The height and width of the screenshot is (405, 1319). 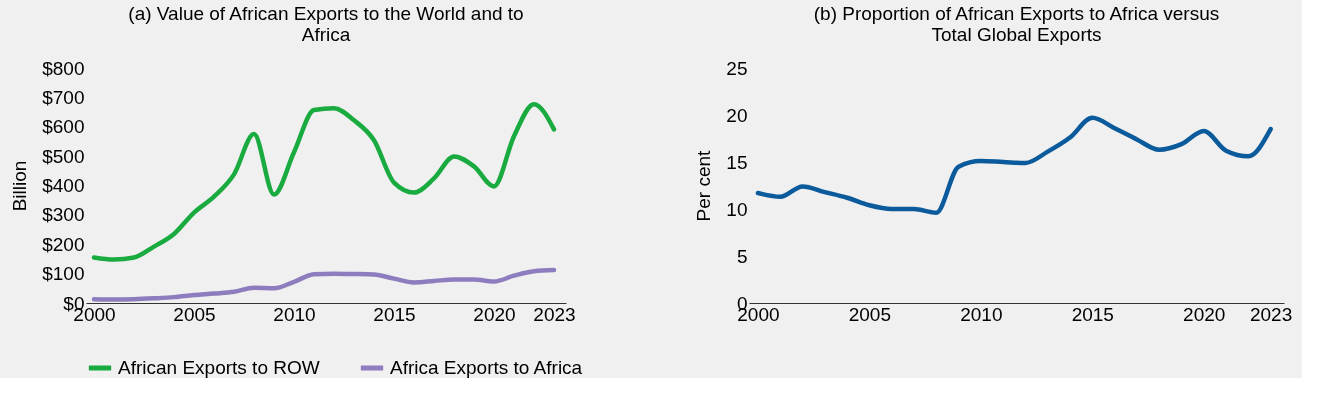 What do you see at coordinates (737, 162) in the screenshot?
I see `y-tick-label: 15` at bounding box center [737, 162].